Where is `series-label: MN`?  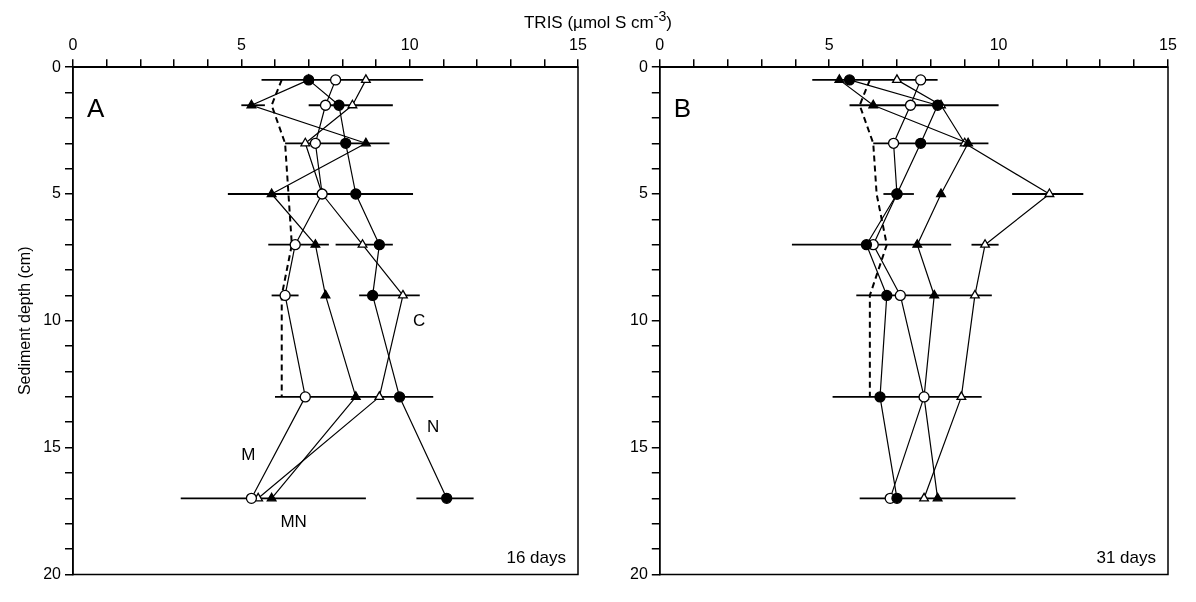
series-label: MN is located at coordinates (293, 522).